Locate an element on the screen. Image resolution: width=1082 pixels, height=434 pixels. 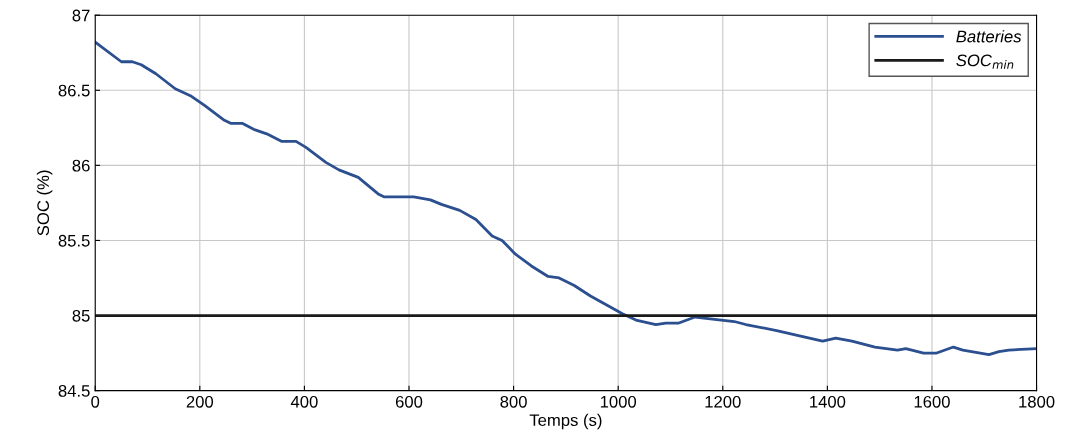
x-tick-label: 1000 is located at coordinates (618, 401).